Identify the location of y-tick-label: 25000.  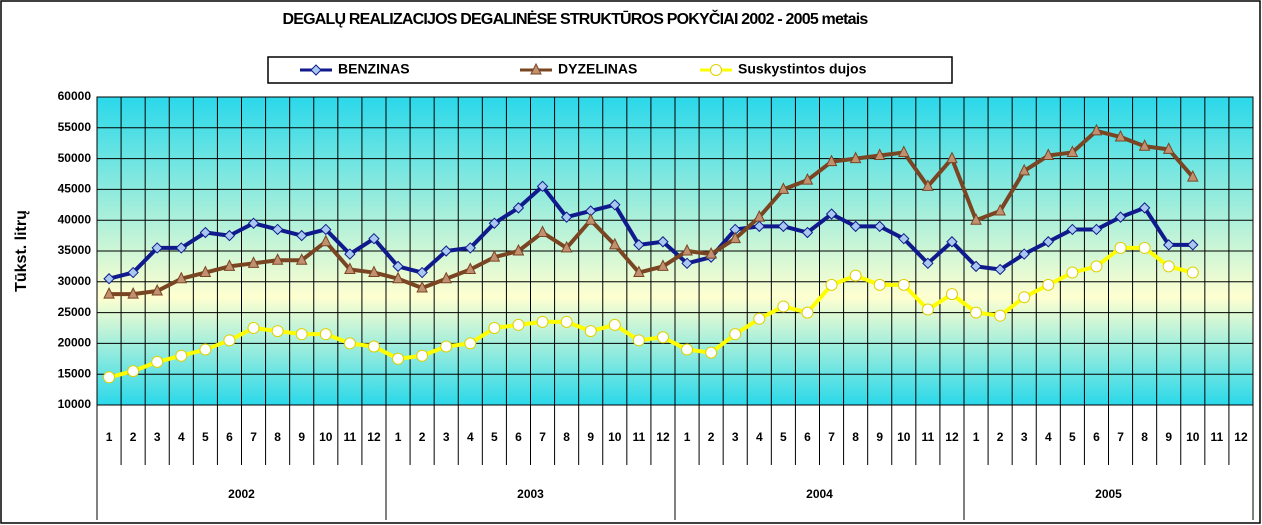
(75, 312).